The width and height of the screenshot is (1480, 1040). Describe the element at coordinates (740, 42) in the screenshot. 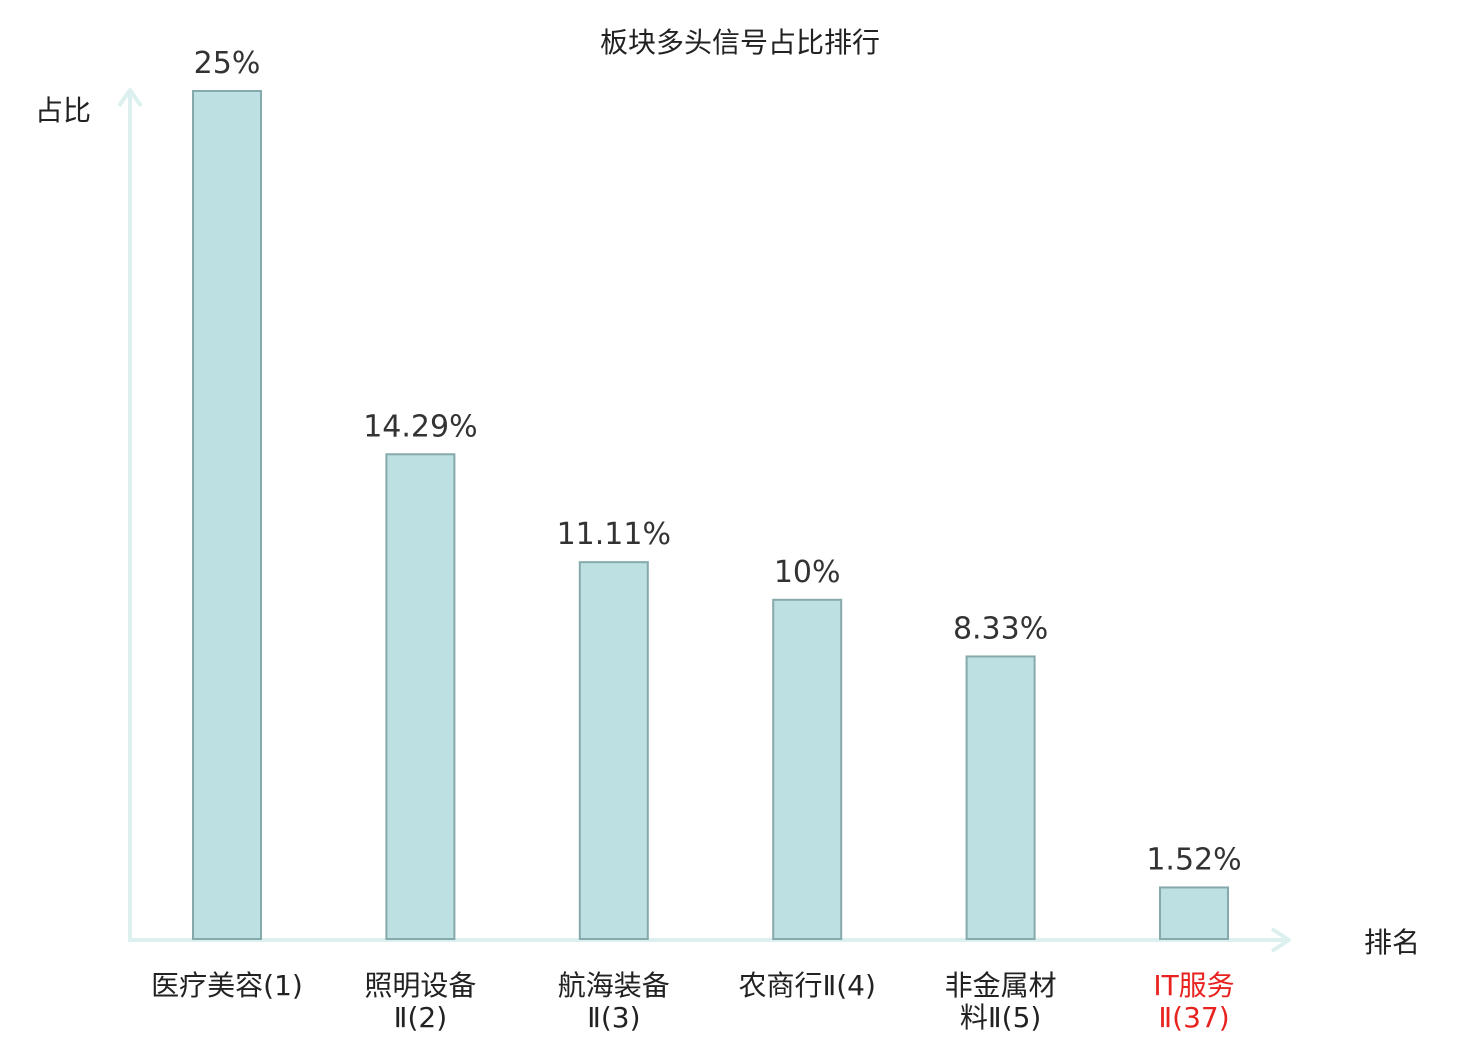

I see `chart-title: 板块多头信号占比排行` at that location.